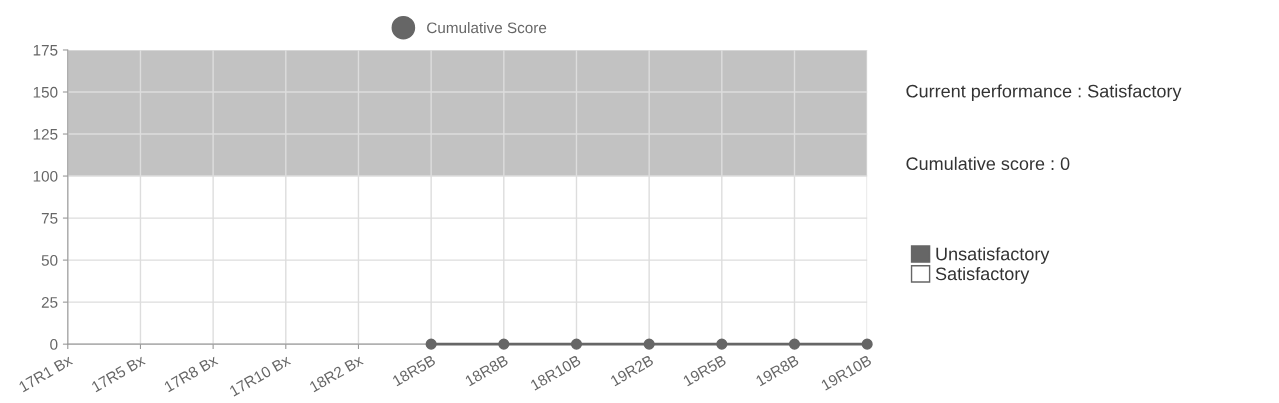 This screenshot has height=403, width=1279. Describe the element at coordinates (49, 260) in the screenshot. I see `y-tick-label: 50` at that location.